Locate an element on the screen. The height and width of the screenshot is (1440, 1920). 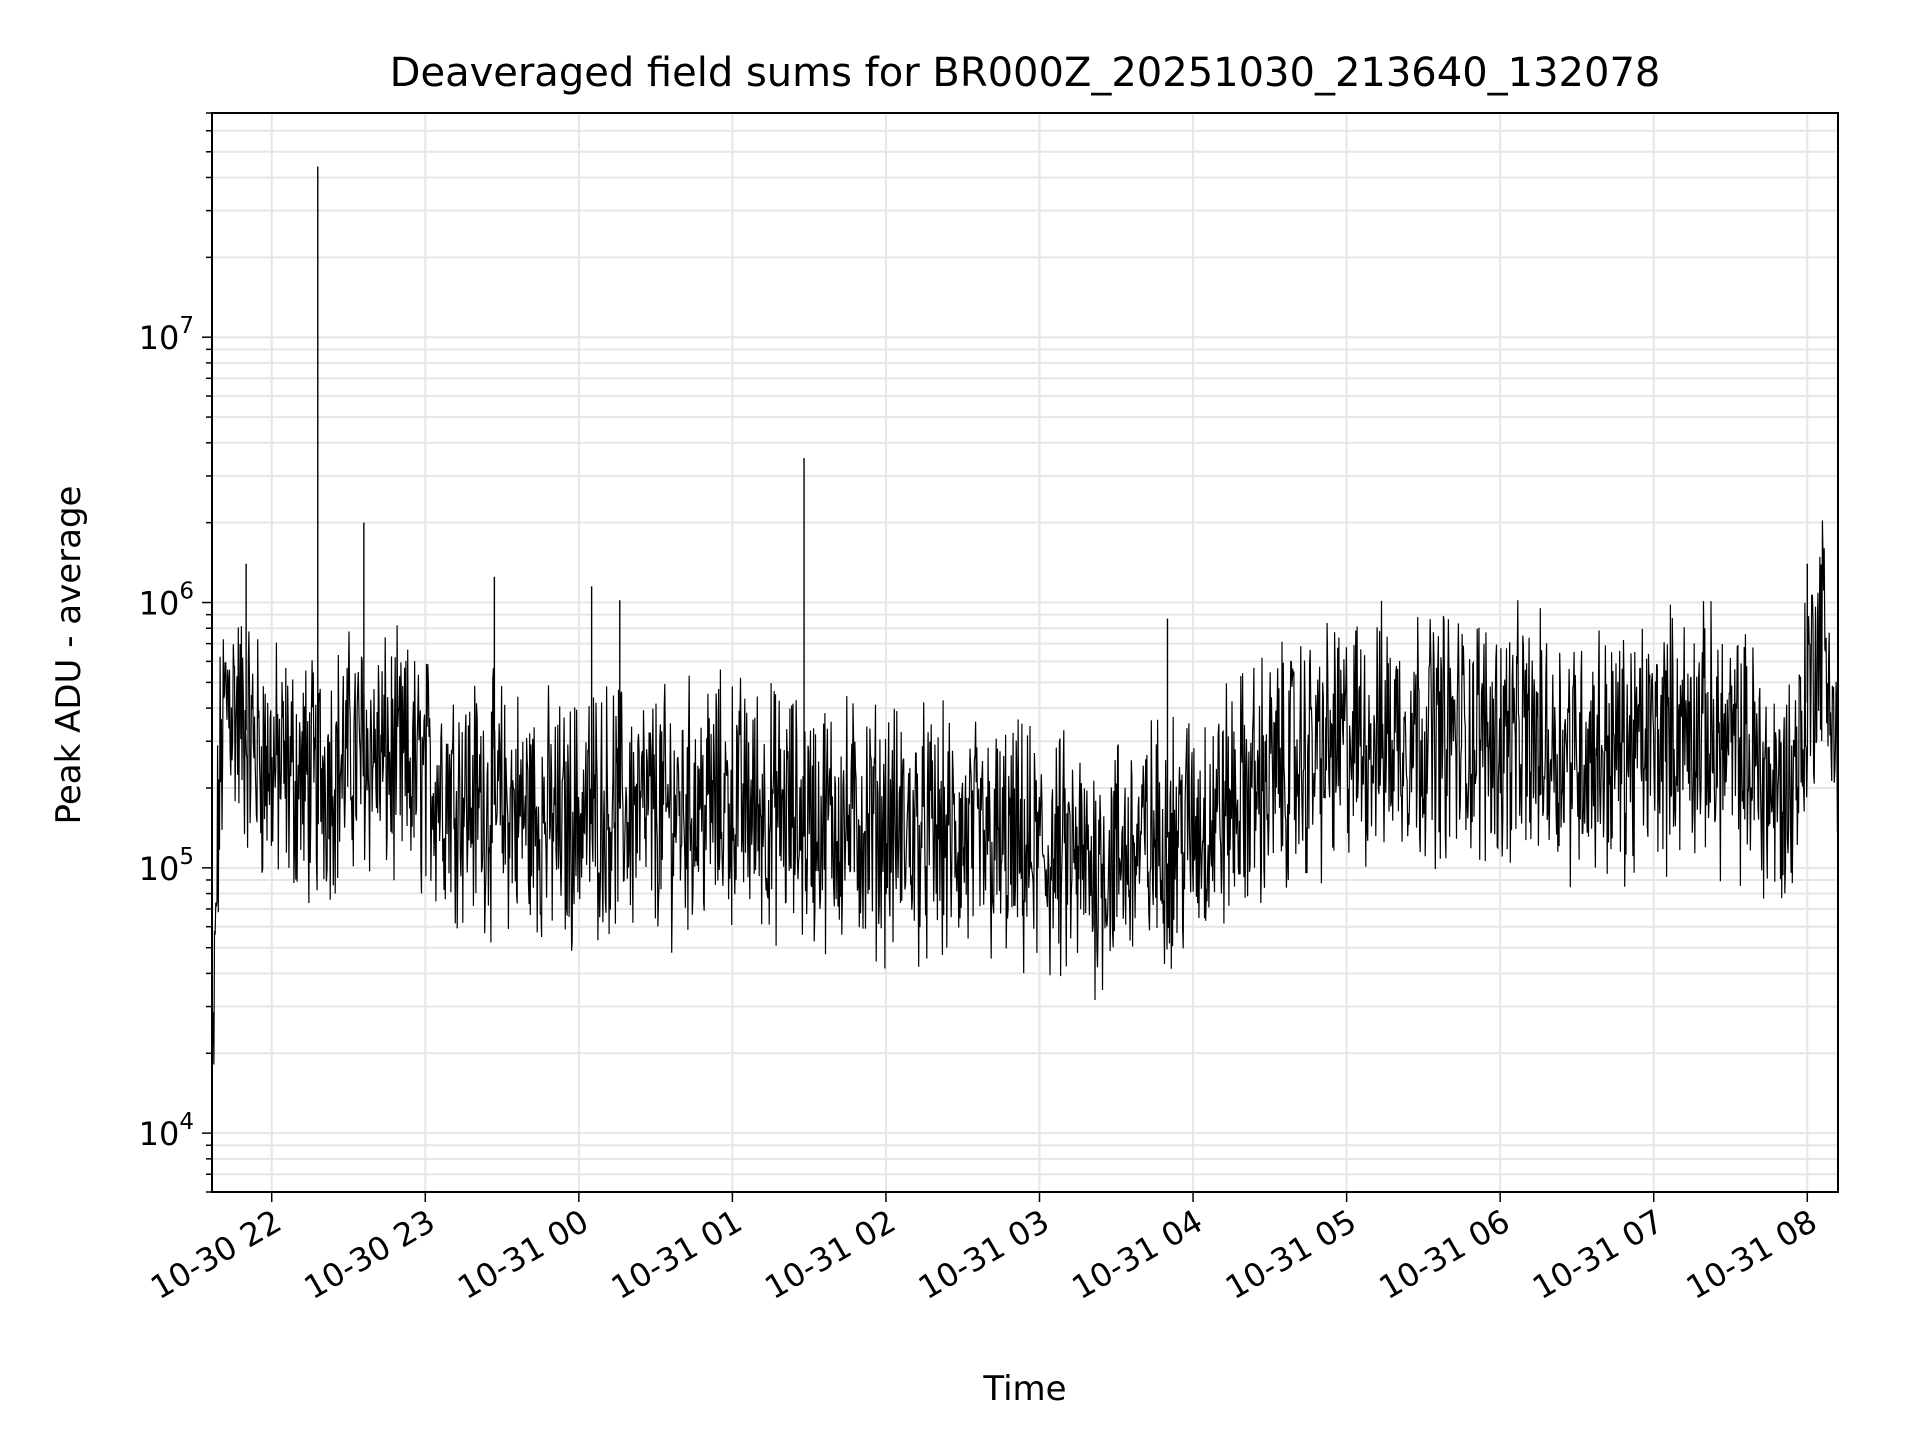
y-axis-label: Peak ADU - average is located at coordinates (69, 655).